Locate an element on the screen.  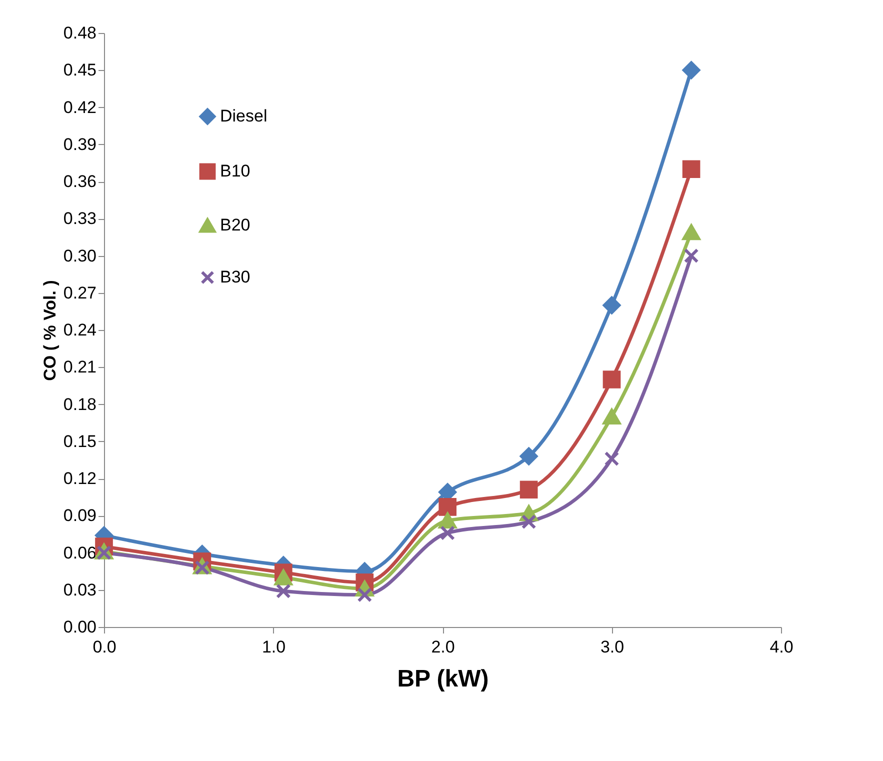
x-tick-label: 1.0 is located at coordinates (274, 647).